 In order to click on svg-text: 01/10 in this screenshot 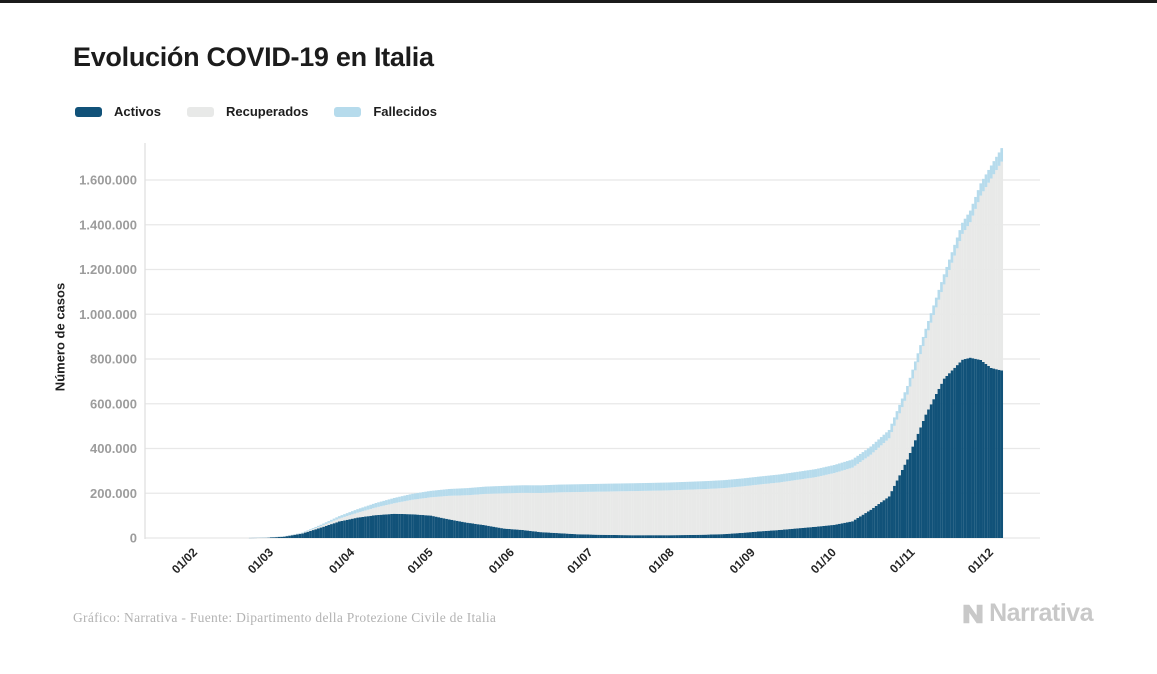, I will do `click(823, 560)`.